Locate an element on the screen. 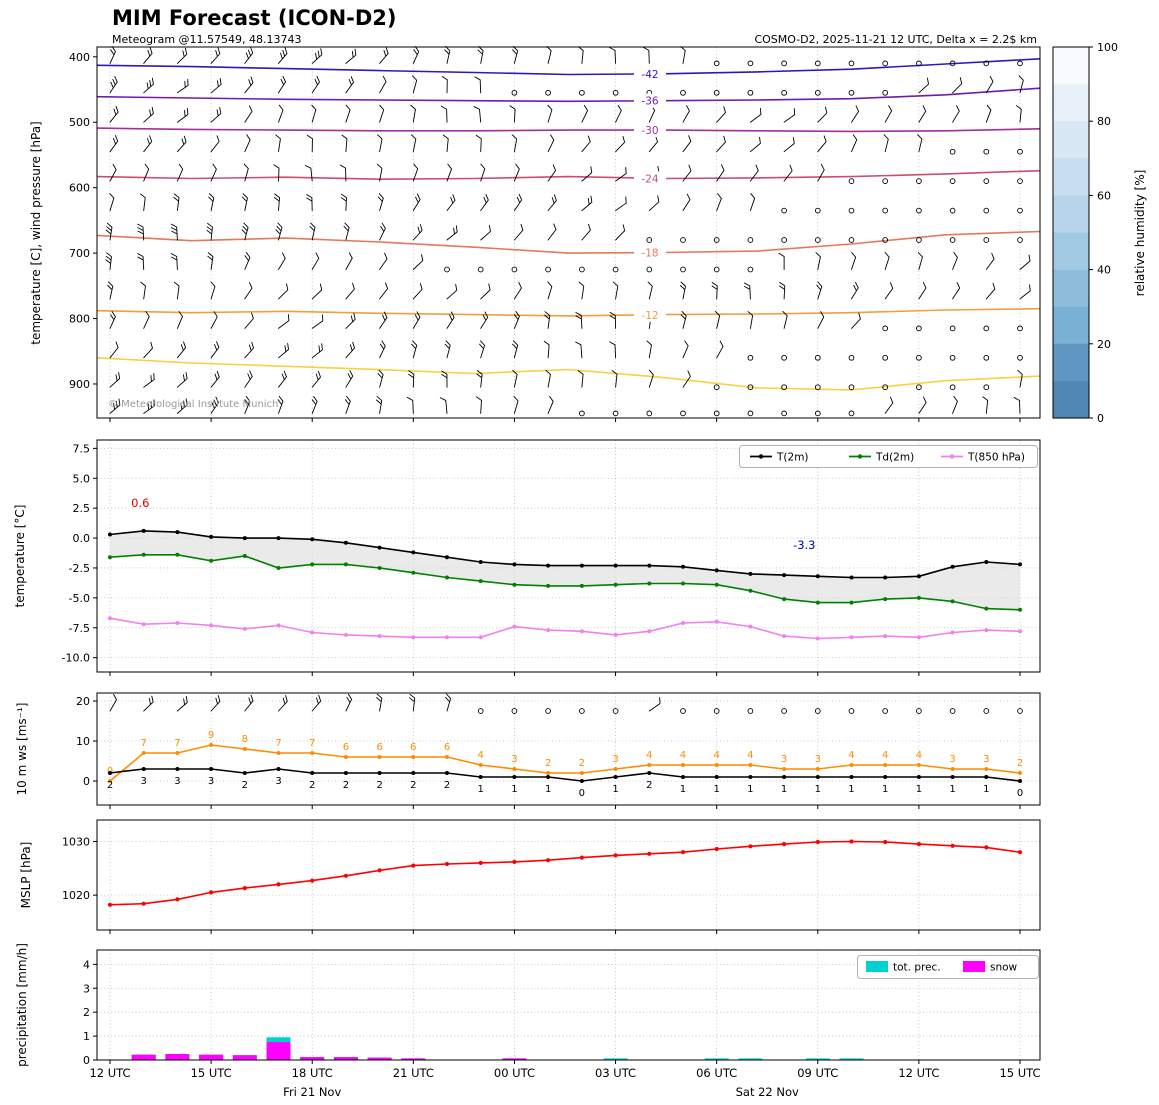  series-td-2m- is located at coordinates (565, 582).